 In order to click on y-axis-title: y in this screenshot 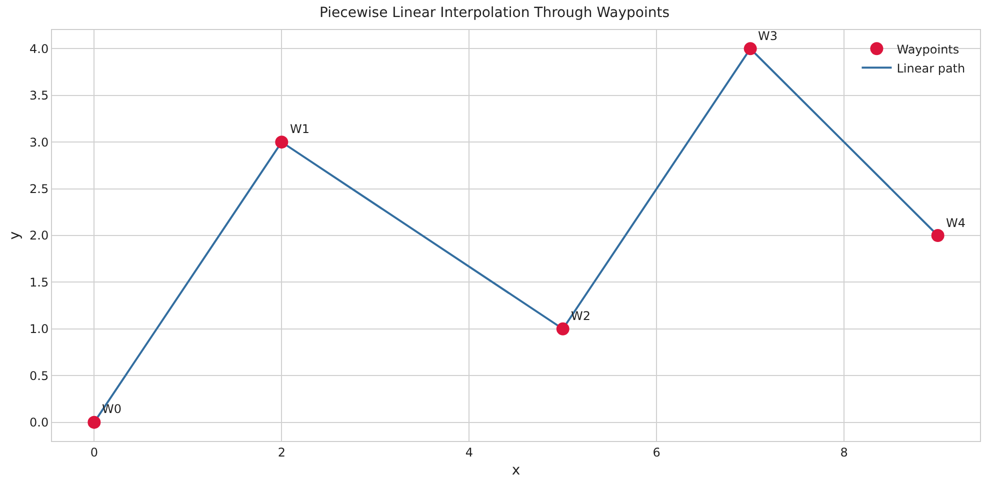, I will do `click(15, 235)`.